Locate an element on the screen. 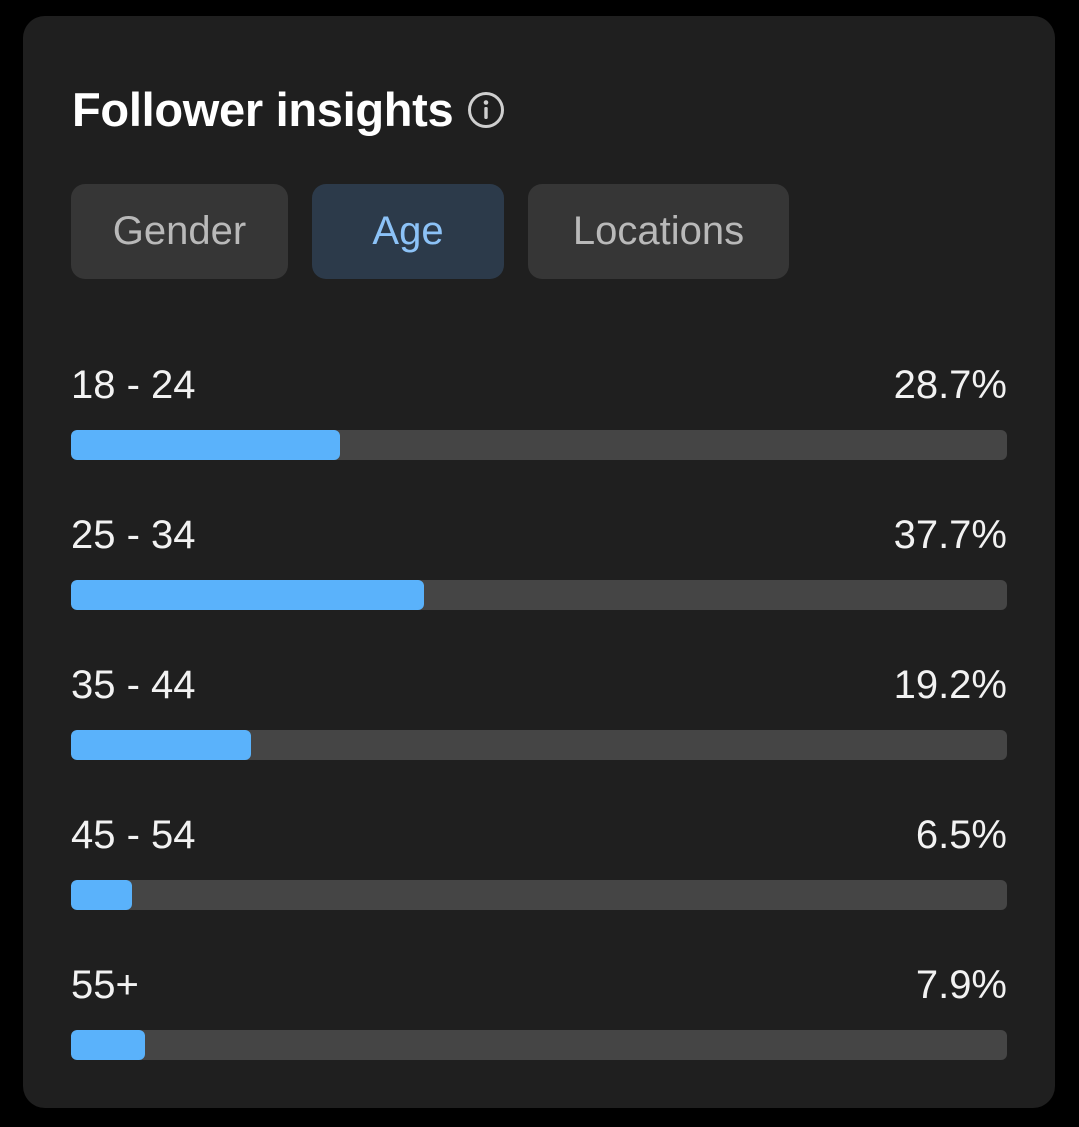 This screenshot has height=1127, width=1079. age-range-label: 55+ is located at coordinates (105, 985).